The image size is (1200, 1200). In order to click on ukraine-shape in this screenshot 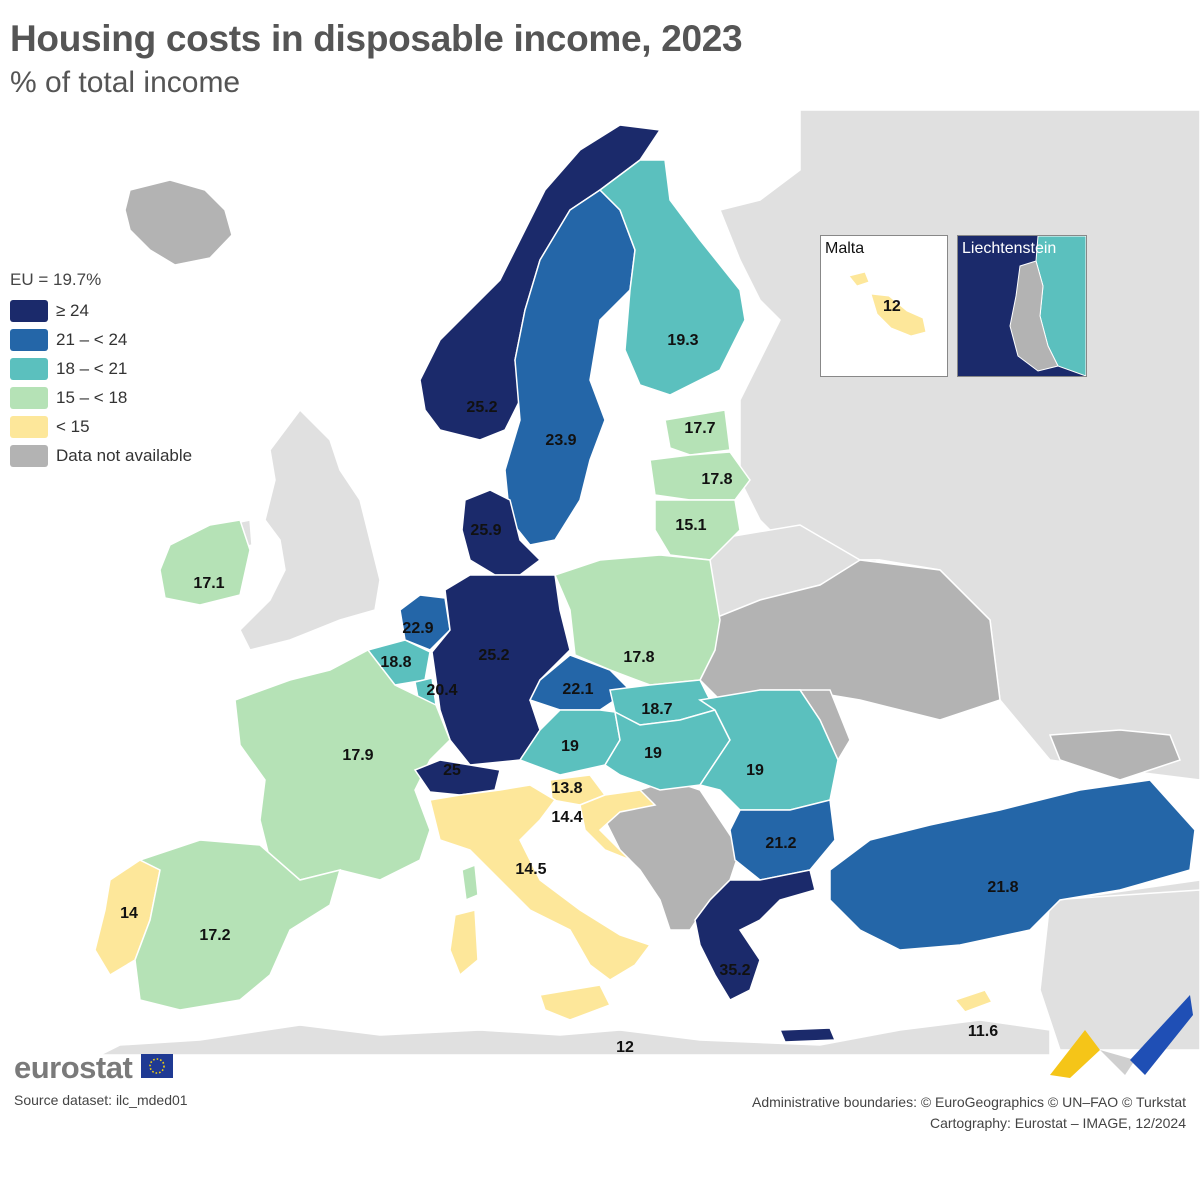, I will do `click(850, 640)`.